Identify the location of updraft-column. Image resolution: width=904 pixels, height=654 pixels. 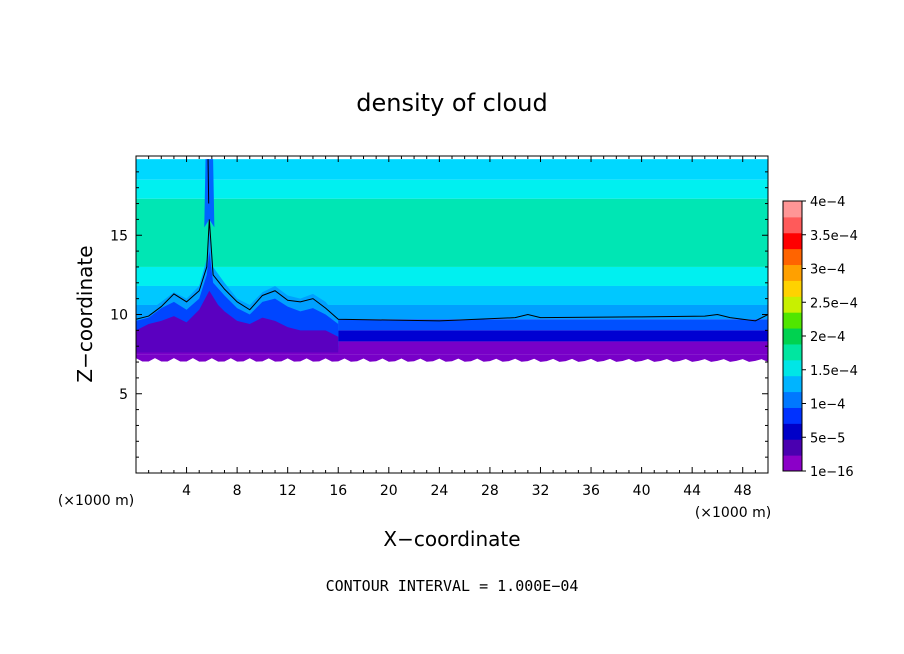
(209, 193).